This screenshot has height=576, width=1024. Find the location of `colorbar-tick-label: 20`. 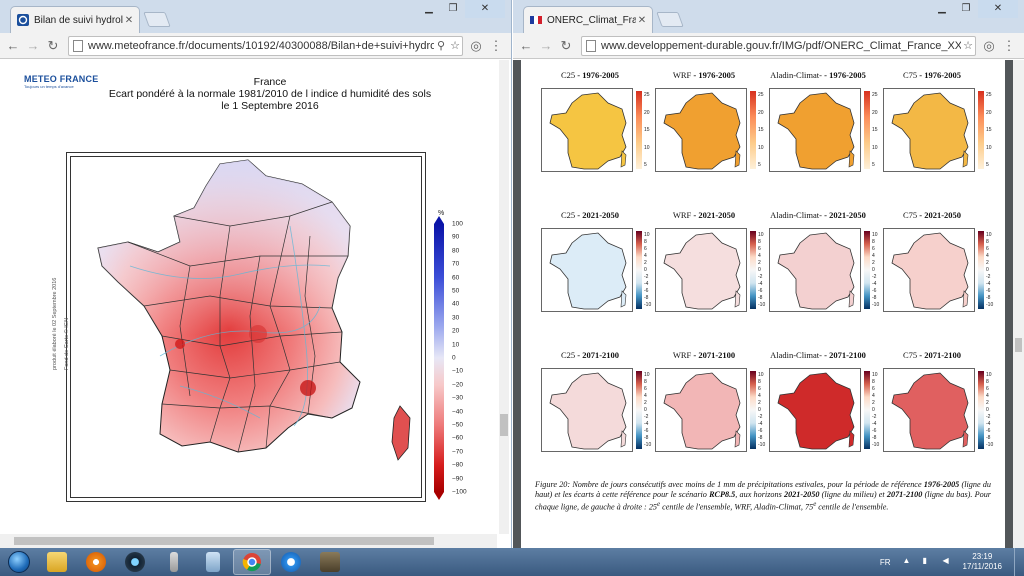

colorbar-tick-label: 20 is located at coordinates (456, 331).